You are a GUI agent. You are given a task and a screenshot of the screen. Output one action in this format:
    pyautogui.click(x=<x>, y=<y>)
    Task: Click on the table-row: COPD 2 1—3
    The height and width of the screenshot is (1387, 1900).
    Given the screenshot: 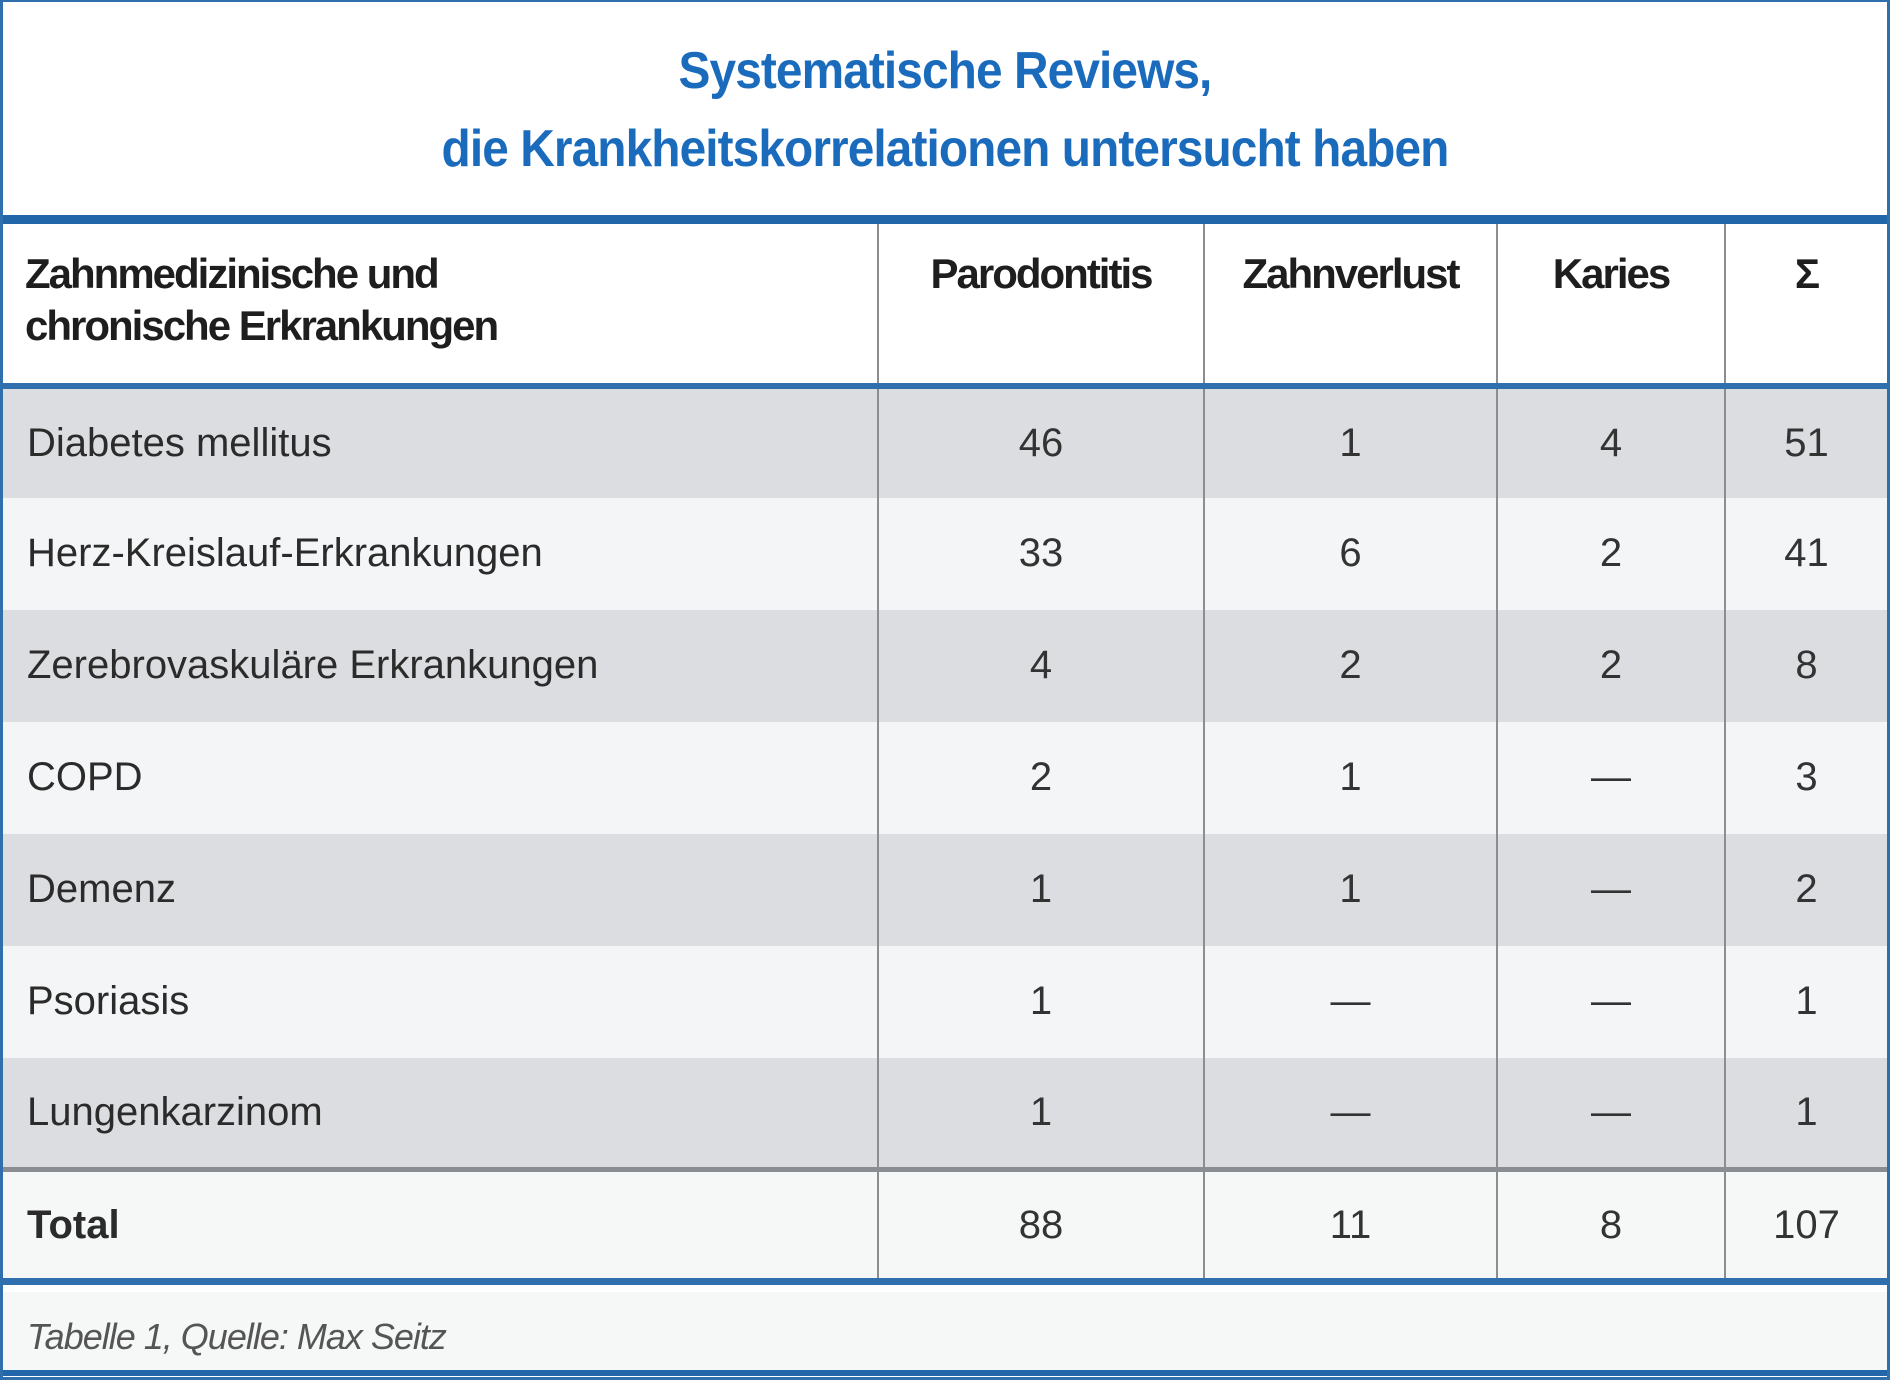 What is the action you would take?
    pyautogui.click(x=945, y=777)
    